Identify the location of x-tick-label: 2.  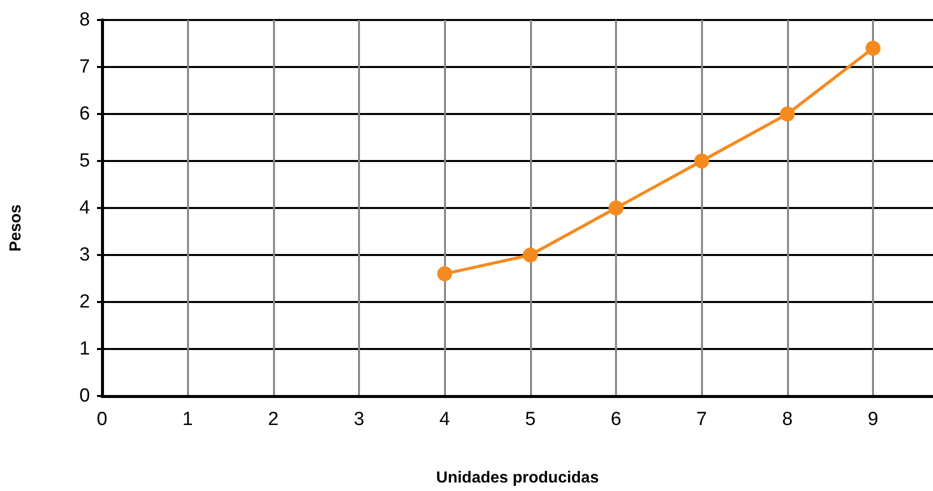
(273, 419).